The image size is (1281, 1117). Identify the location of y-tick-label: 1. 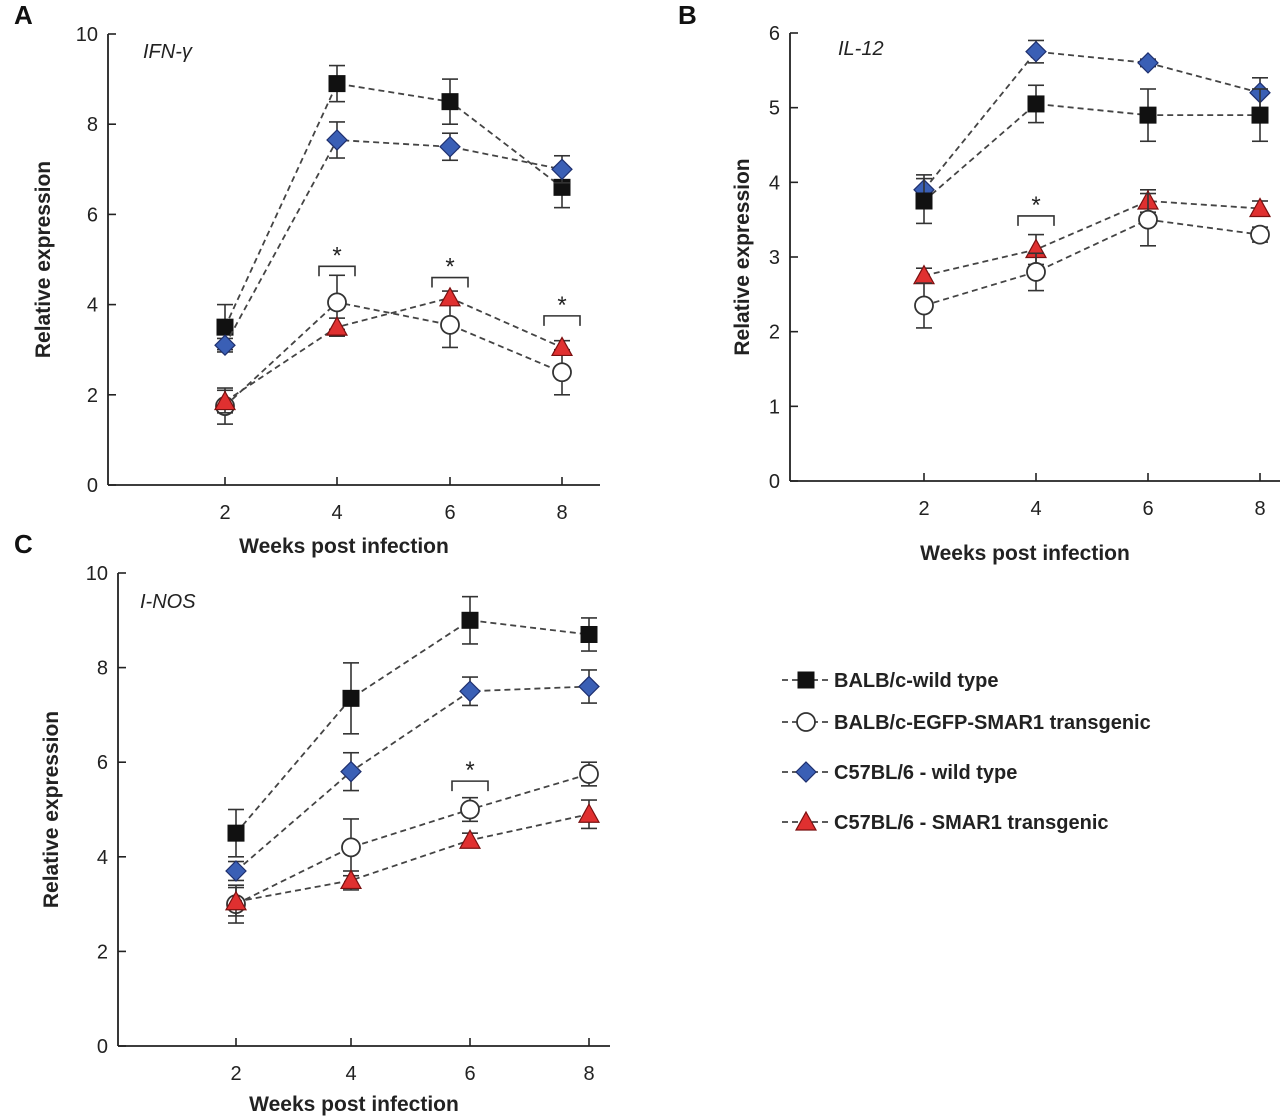
(774, 407).